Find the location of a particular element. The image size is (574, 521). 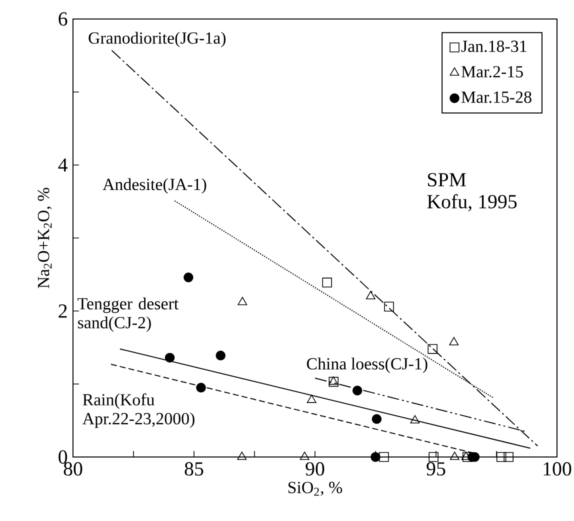

x-tick-label: 85 is located at coordinates (194, 469).